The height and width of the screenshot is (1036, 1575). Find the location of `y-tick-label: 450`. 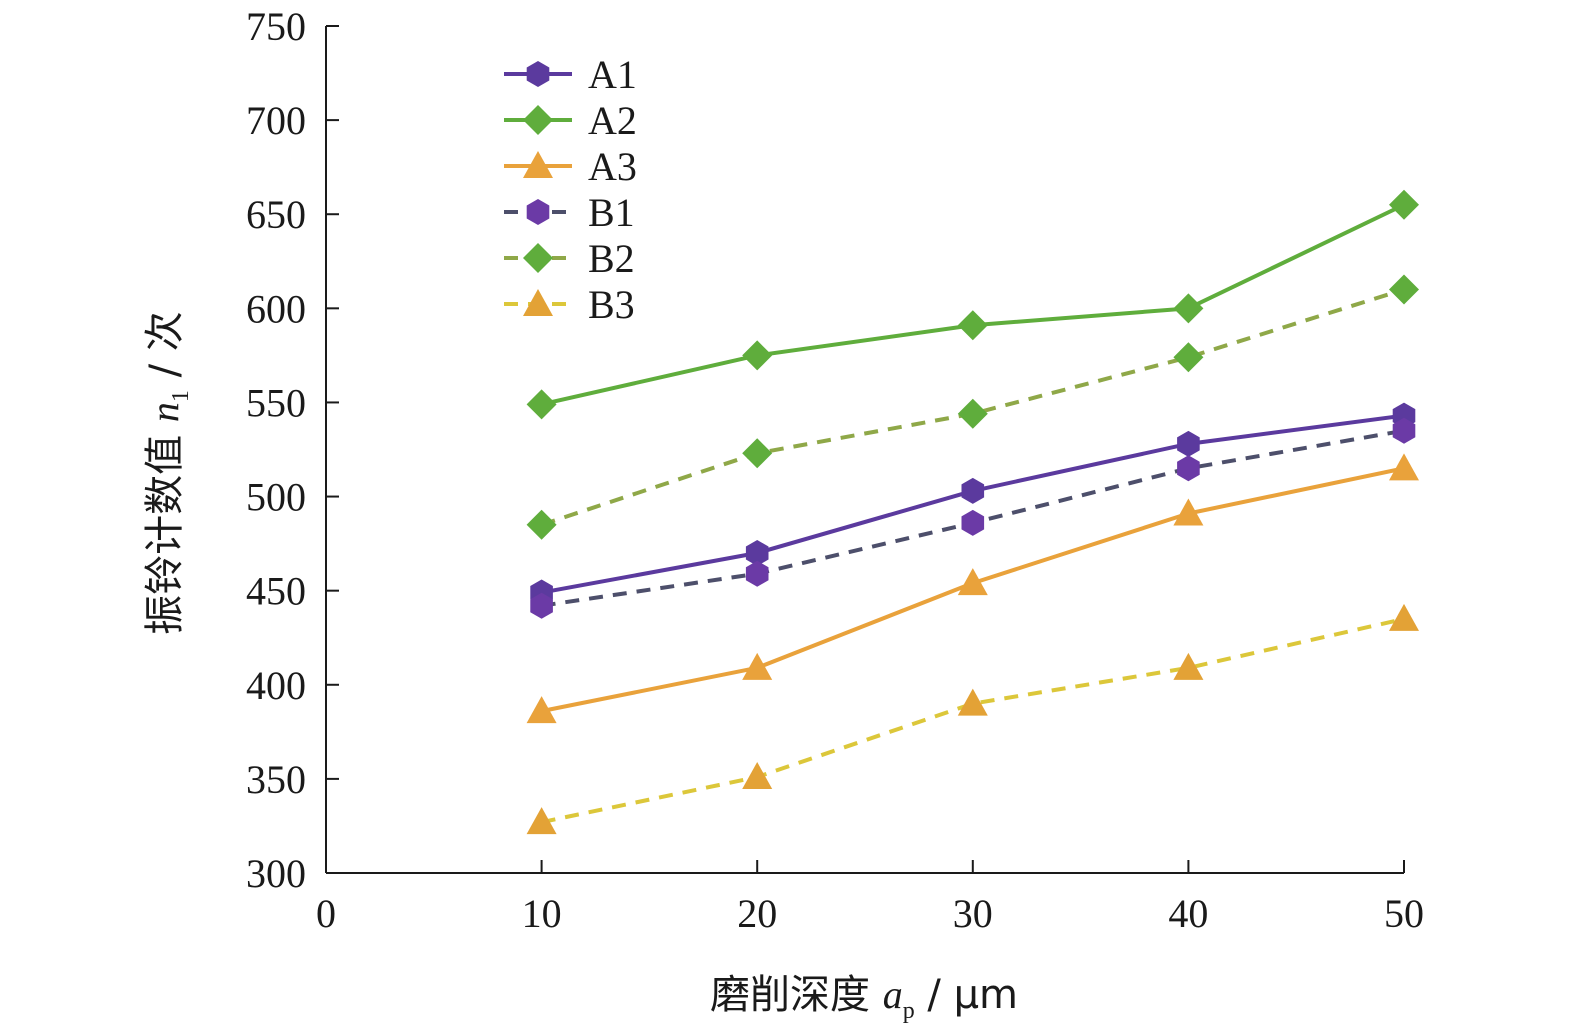

y-tick-label: 450 is located at coordinates (276, 591).